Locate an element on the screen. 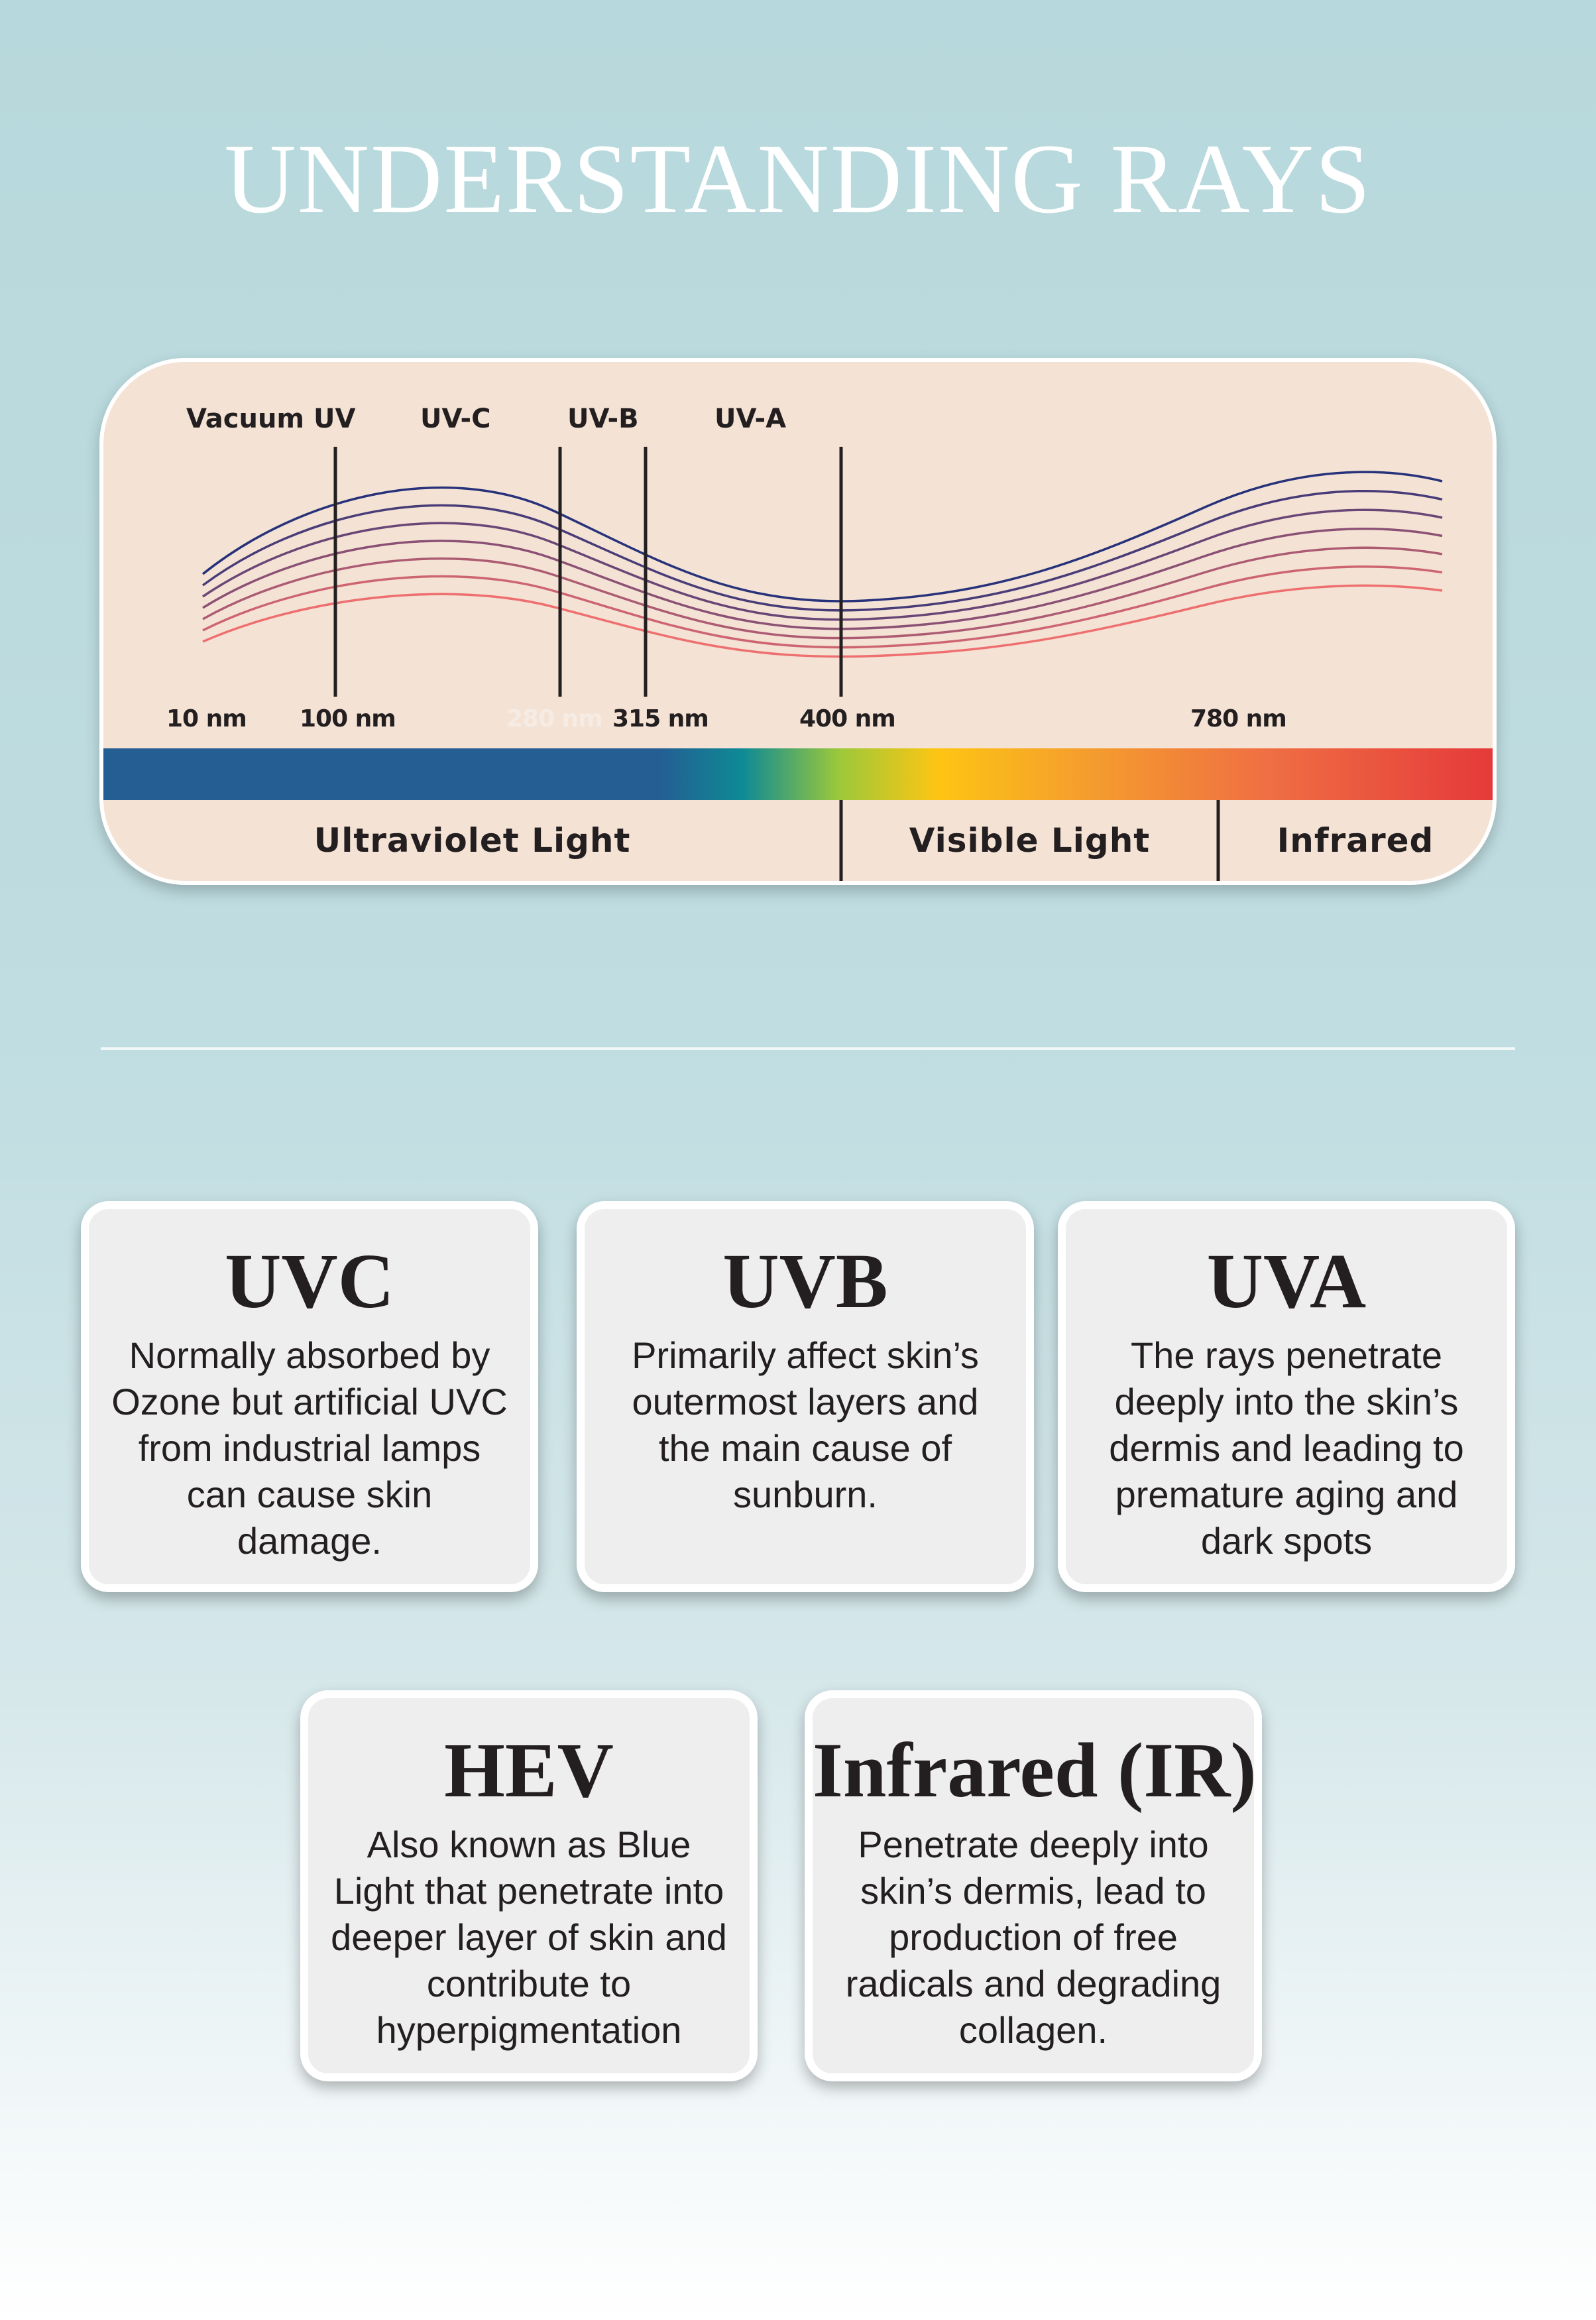  section-divider is located at coordinates (808, 1048).